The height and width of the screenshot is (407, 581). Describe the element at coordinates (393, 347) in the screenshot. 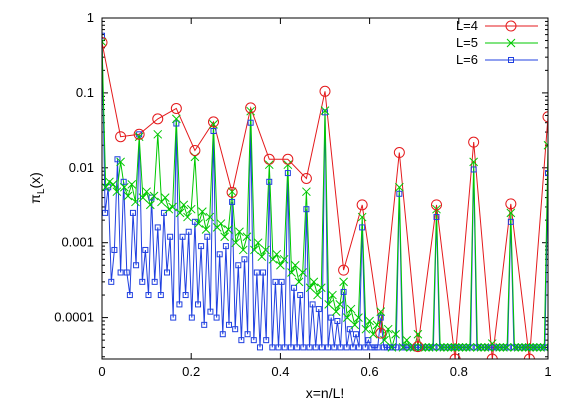

I see `point-L=6-94` at that location.